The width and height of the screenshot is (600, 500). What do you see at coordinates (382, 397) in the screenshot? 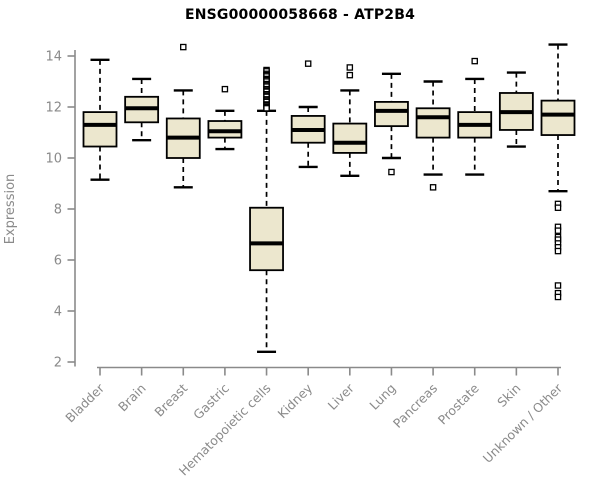
I see `x-tick-label: Lung` at bounding box center [382, 397].